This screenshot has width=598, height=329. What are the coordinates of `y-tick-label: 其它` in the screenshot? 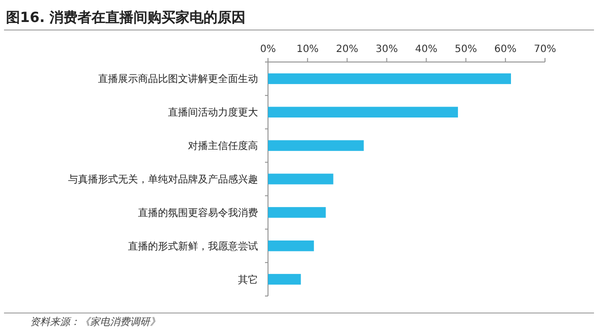 It's located at (248, 280).